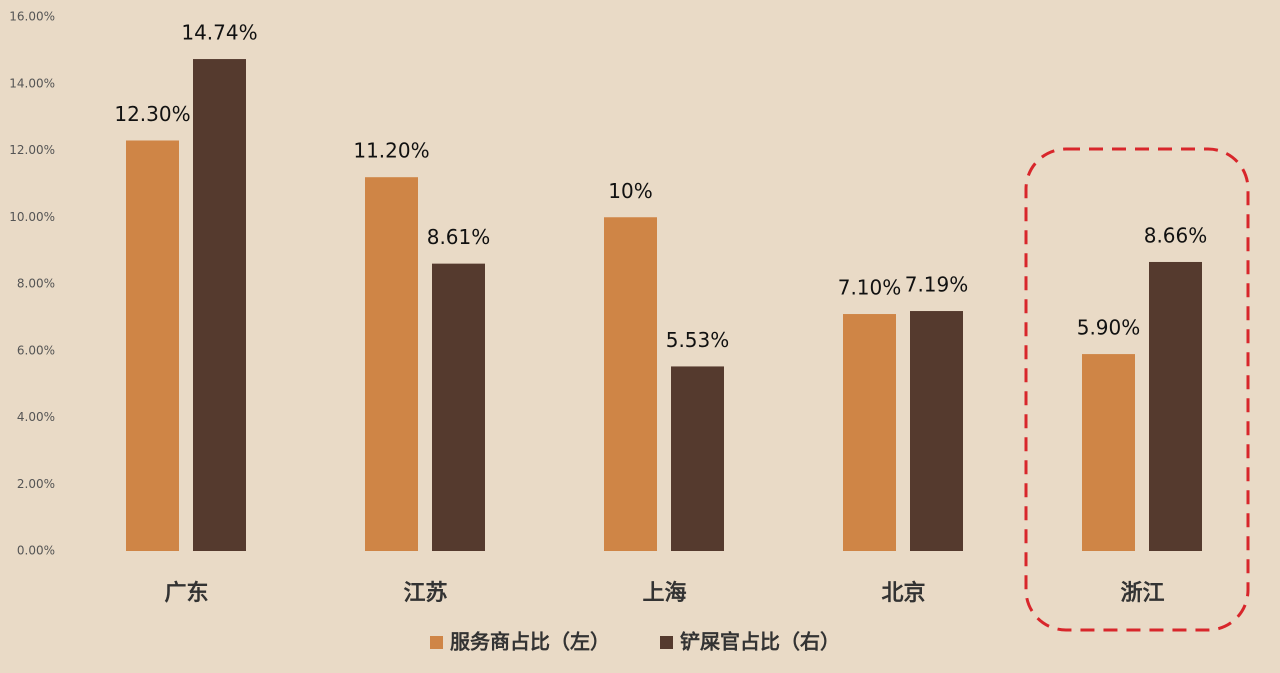 The width and height of the screenshot is (1280, 673). What do you see at coordinates (870, 288) in the screenshot?
I see `value-label: 7.10%` at bounding box center [870, 288].